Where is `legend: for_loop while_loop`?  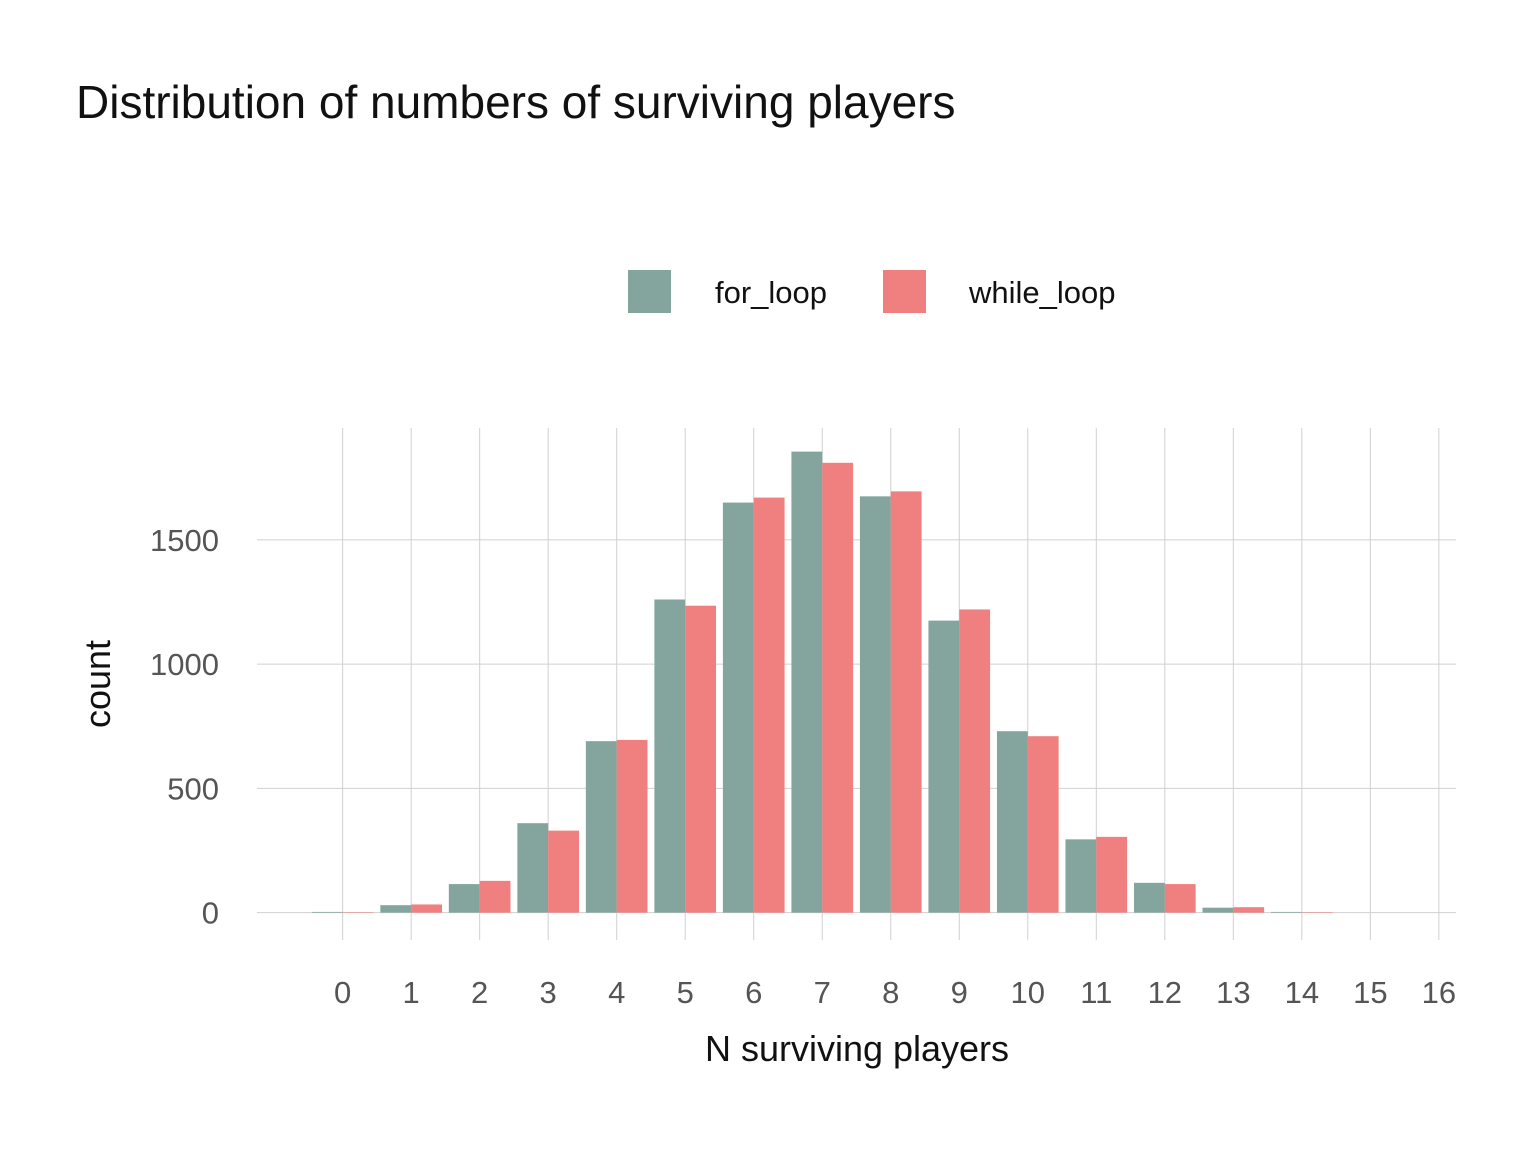
legend: for_loop while_loop is located at coordinates (872, 291).